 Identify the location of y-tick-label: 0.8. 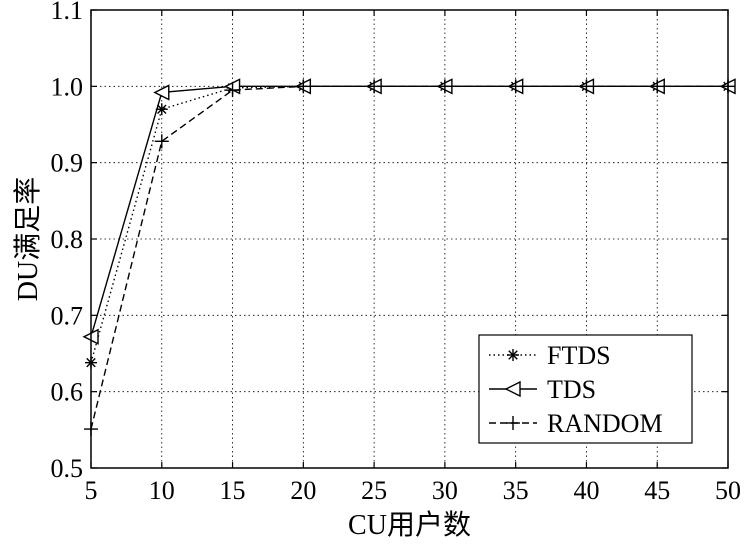
(67, 239).